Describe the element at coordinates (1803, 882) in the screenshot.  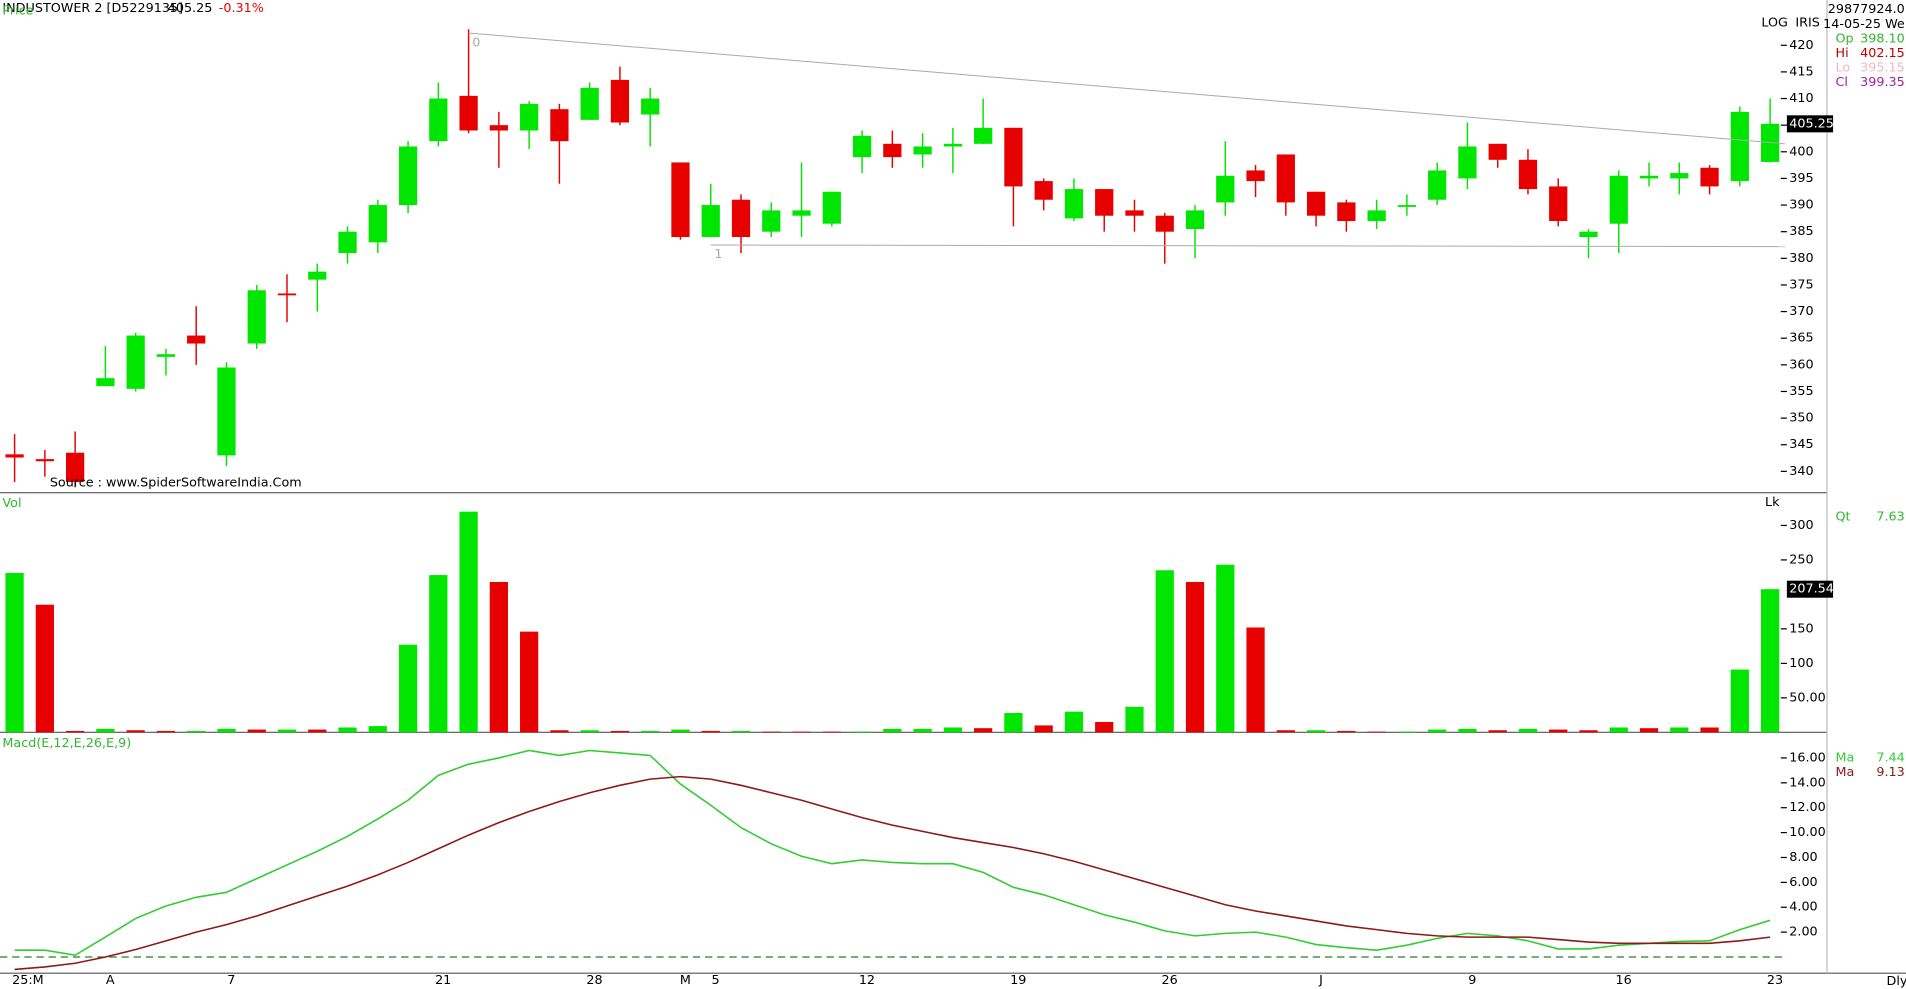
I see `y-tick-label: 6.00` at that location.